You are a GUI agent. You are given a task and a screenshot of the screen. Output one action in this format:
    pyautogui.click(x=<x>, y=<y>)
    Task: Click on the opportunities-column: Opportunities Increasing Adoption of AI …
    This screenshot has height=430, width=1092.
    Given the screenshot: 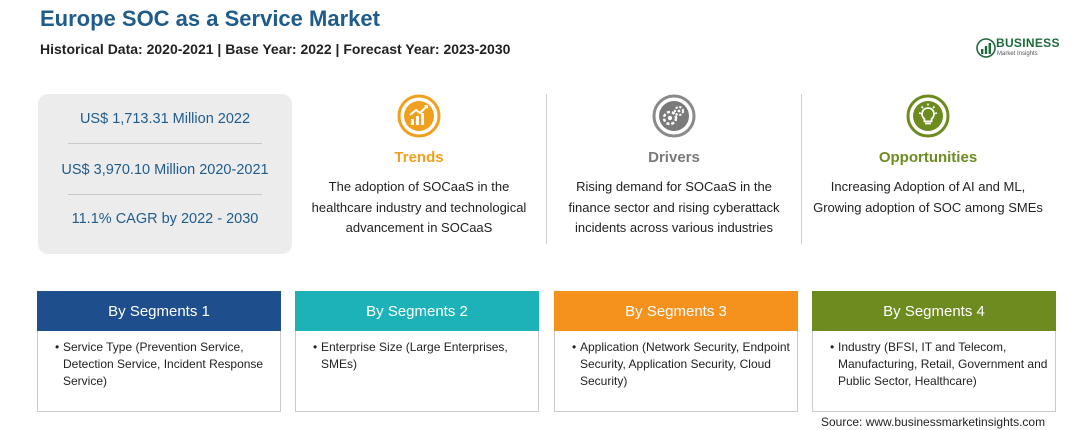 What is the action you would take?
    pyautogui.click(x=928, y=169)
    